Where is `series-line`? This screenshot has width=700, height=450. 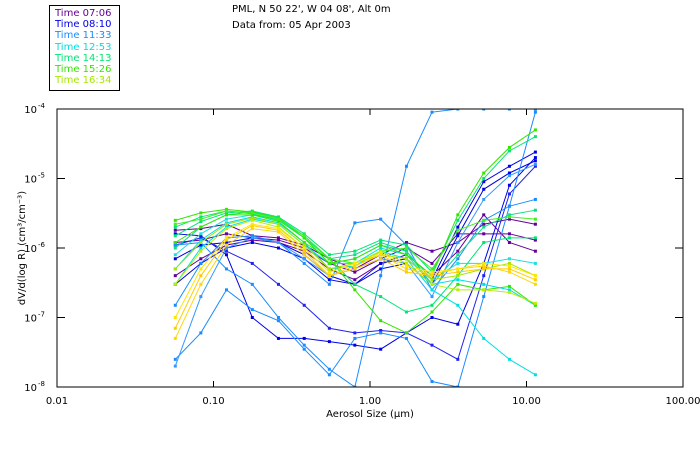
series-line is located at coordinates (355, 274).